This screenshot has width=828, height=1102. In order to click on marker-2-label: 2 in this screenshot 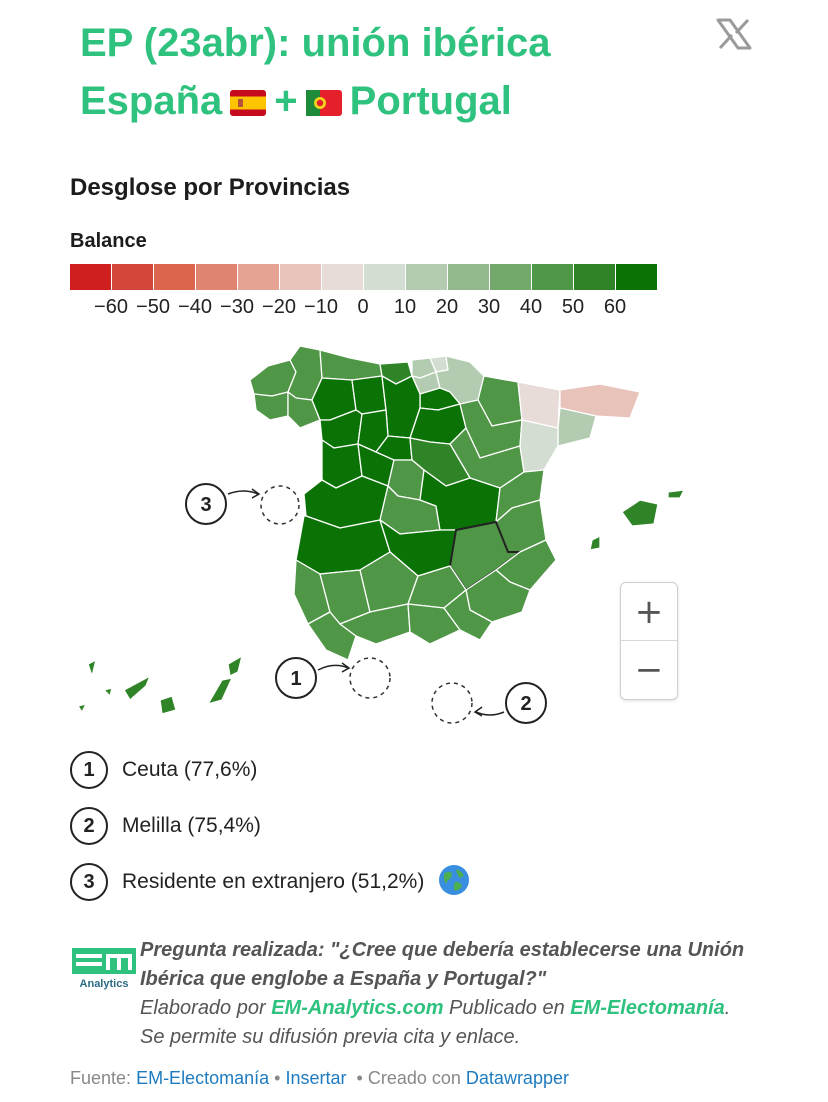, I will do `click(525, 704)`.